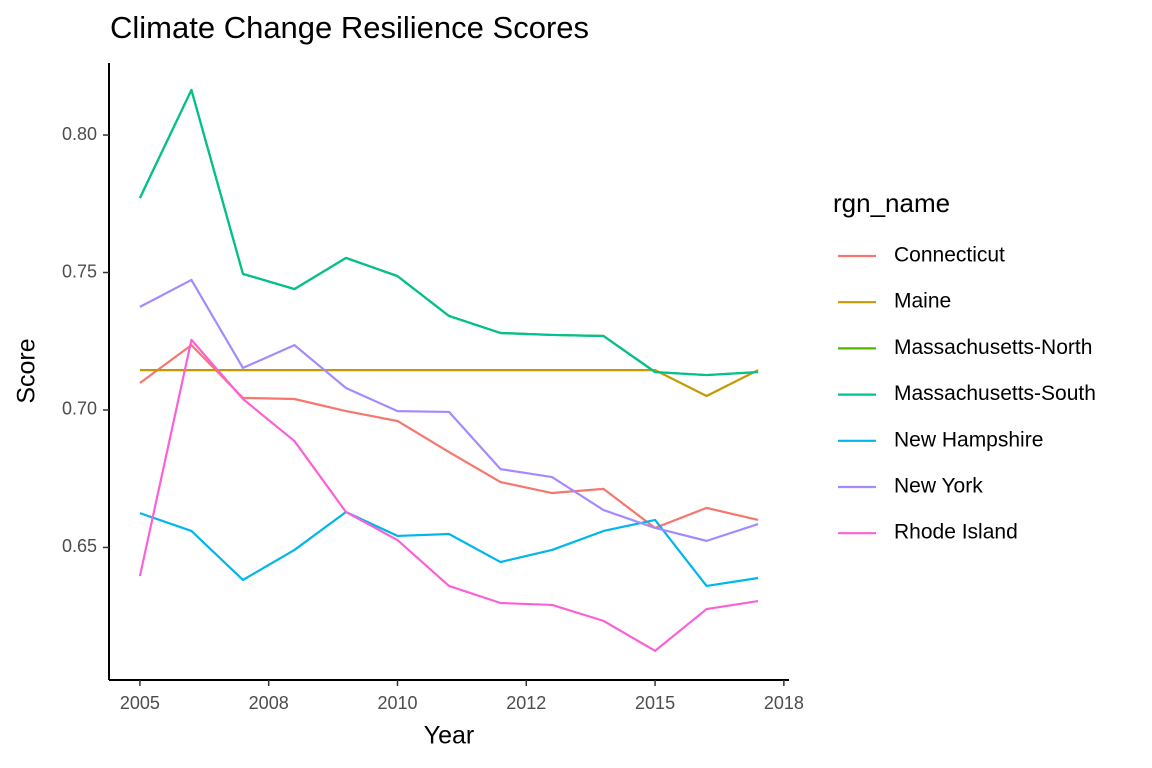 The height and width of the screenshot is (768, 1152). I want to click on x-tick-label: 2018, so click(784, 703).